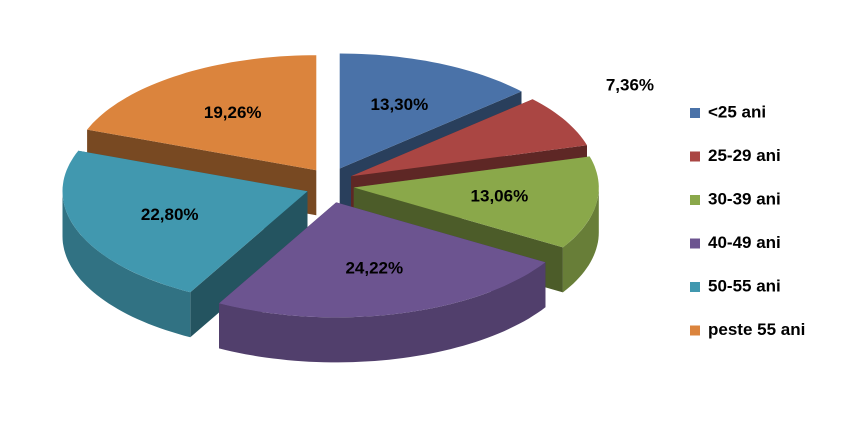 The height and width of the screenshot is (446, 851). I want to click on data-label: 19,26%, so click(233, 112).